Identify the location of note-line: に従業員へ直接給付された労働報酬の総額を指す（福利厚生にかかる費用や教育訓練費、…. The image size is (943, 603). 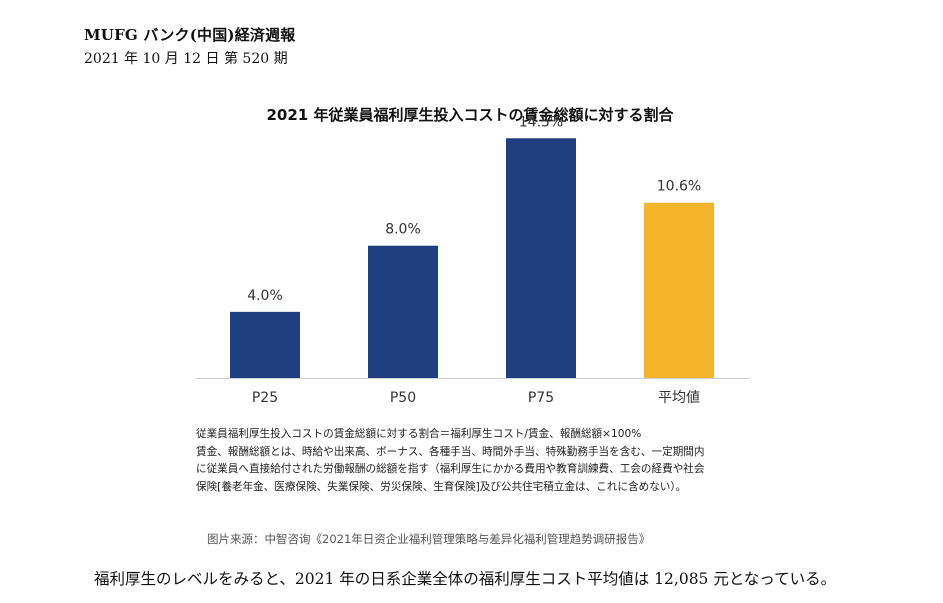
(450, 469).